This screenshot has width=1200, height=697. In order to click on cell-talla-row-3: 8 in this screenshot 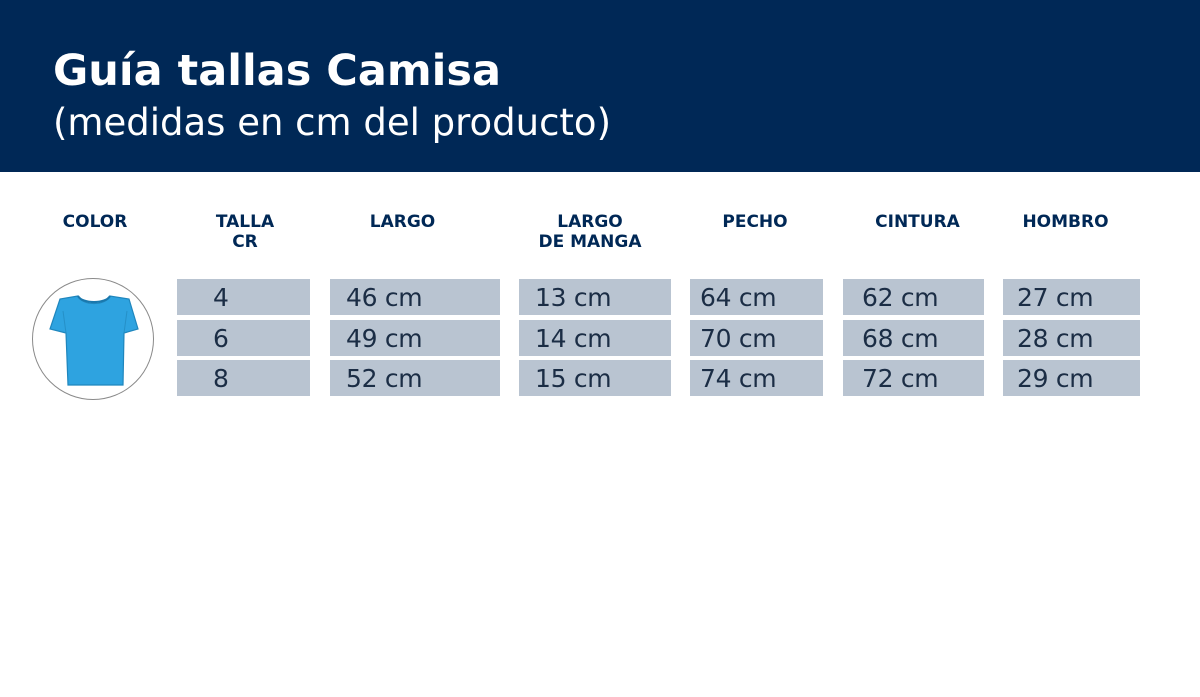, I will do `click(243, 378)`.